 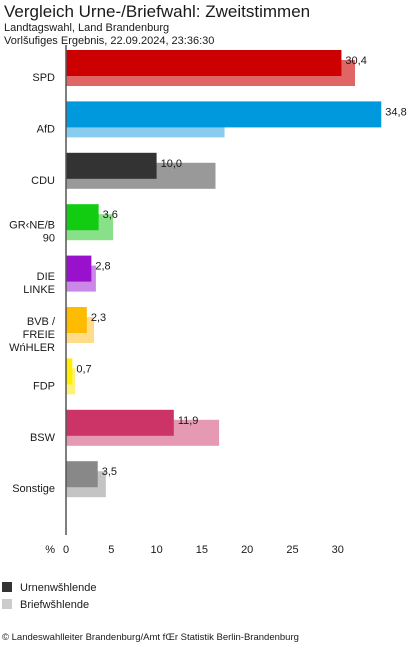 What do you see at coordinates (395, 112) in the screenshot?
I see `value-label: 34,8` at bounding box center [395, 112].